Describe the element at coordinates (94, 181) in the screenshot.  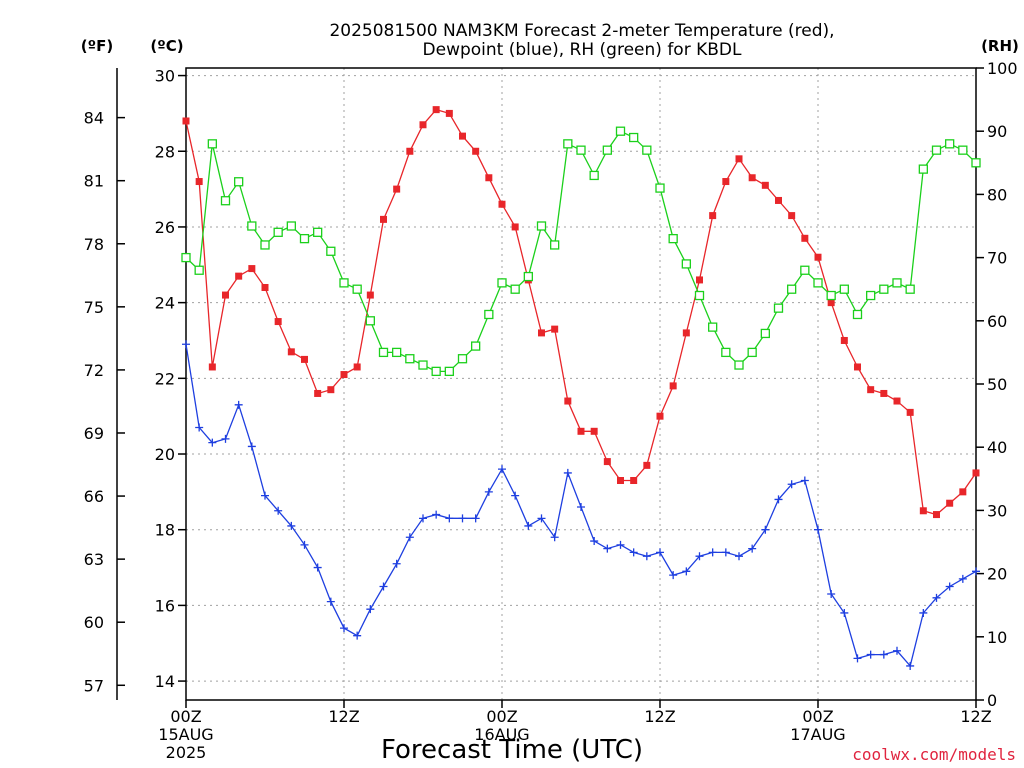
I see `fahrenheit-tick-label: 81` at that location.